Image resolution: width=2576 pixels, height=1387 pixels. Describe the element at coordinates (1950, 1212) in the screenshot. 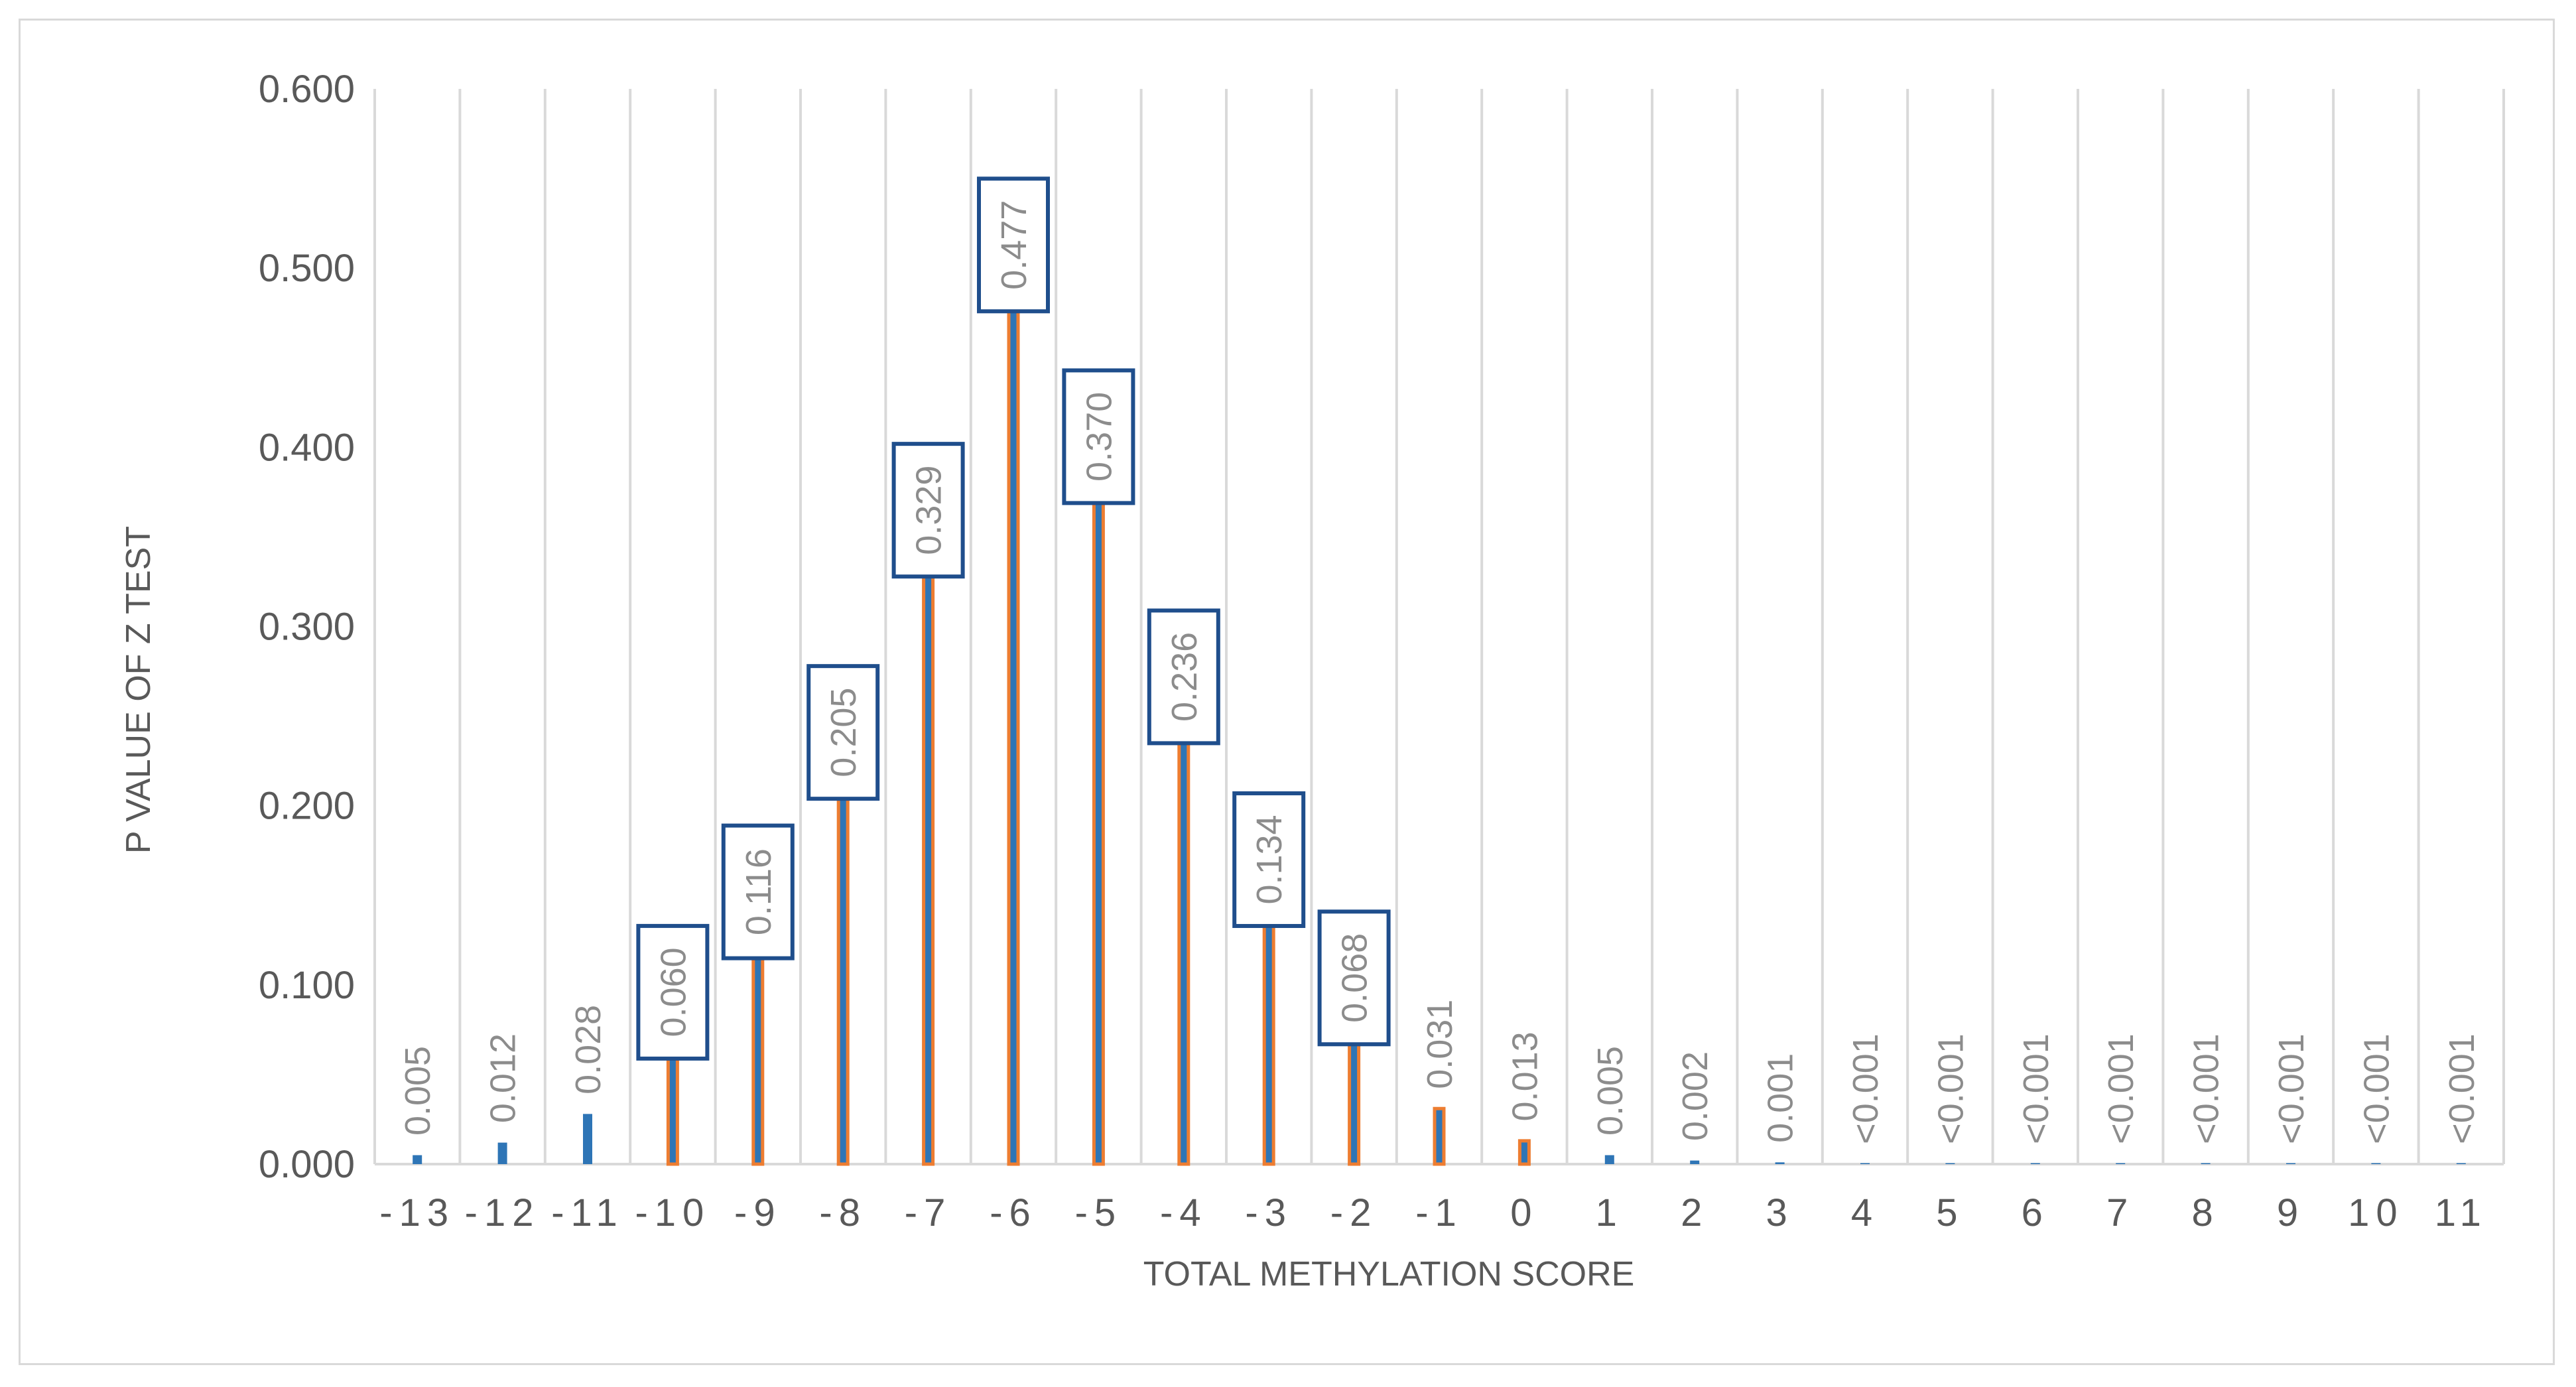

I see `x-tick-label: 5` at that location.